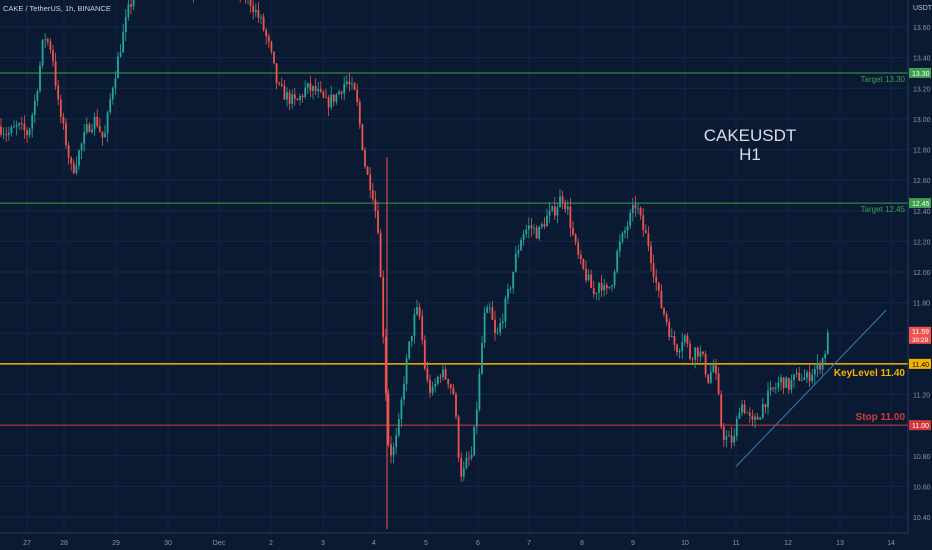 The width and height of the screenshot is (932, 550). Describe the element at coordinates (922, 120) in the screenshot. I see `y-tick-label: 13.00` at that location.